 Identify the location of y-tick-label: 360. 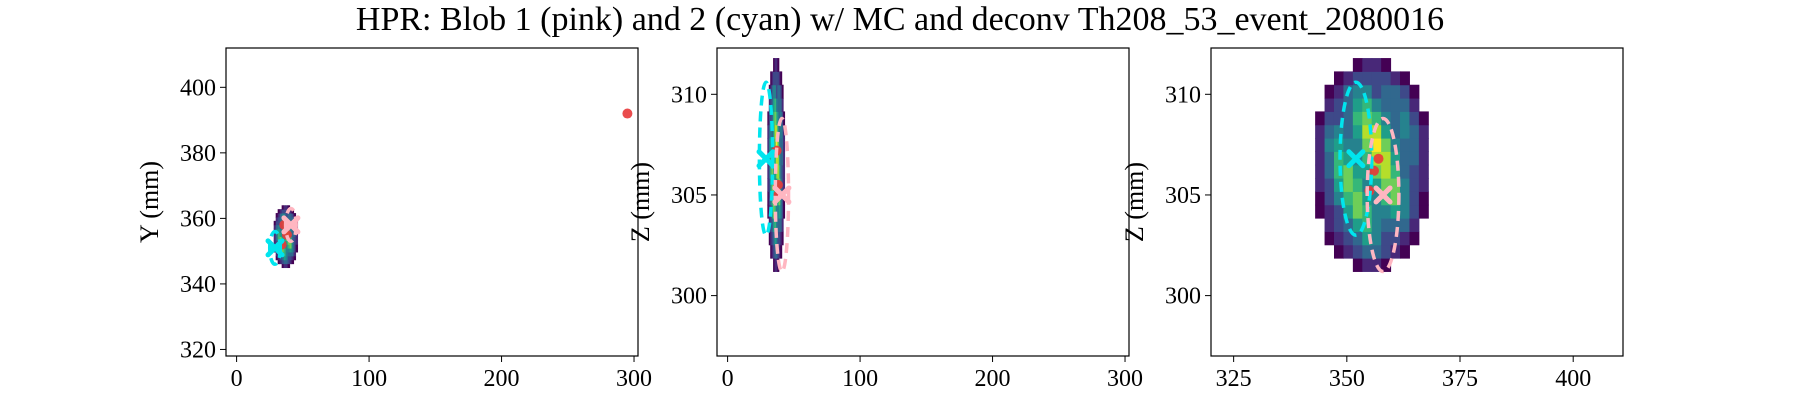
(198, 219).